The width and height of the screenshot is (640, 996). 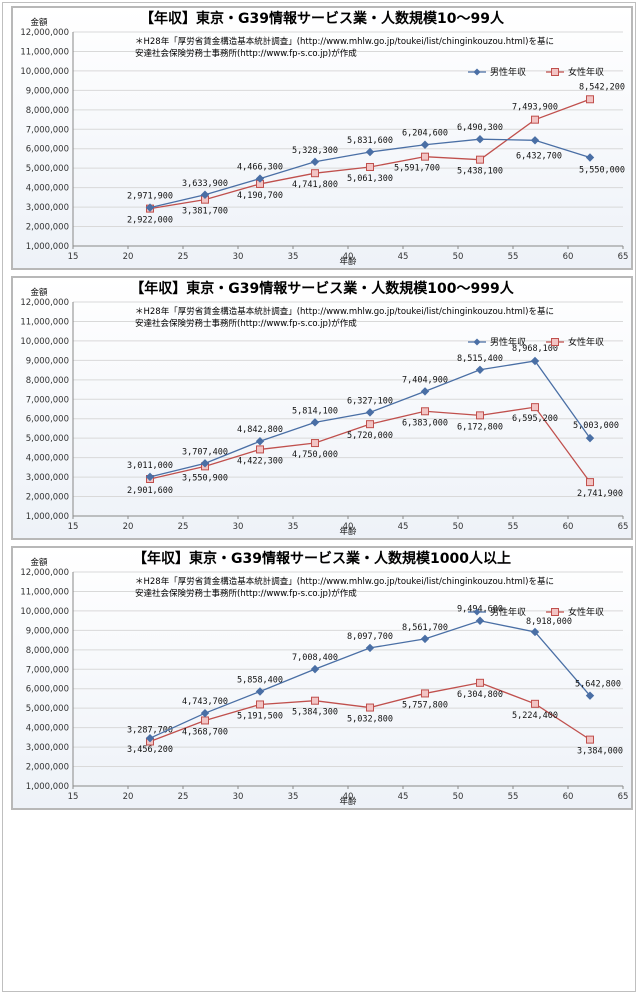 I want to click on chart-title: 【年収】東京・G39情報サービス業・人数規模1000人以上, so click(x=322, y=558).